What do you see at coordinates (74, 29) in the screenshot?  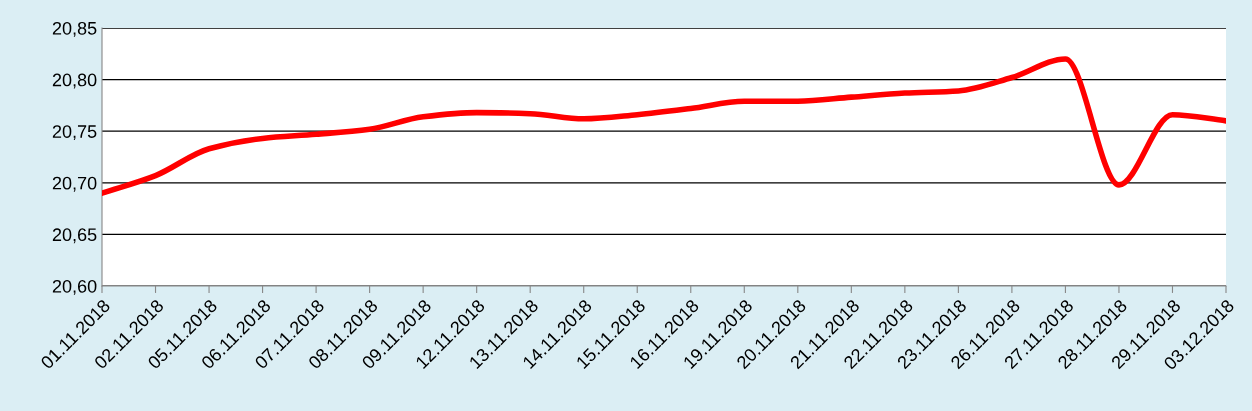 I see `y-tick-label: 20,85` at bounding box center [74, 29].